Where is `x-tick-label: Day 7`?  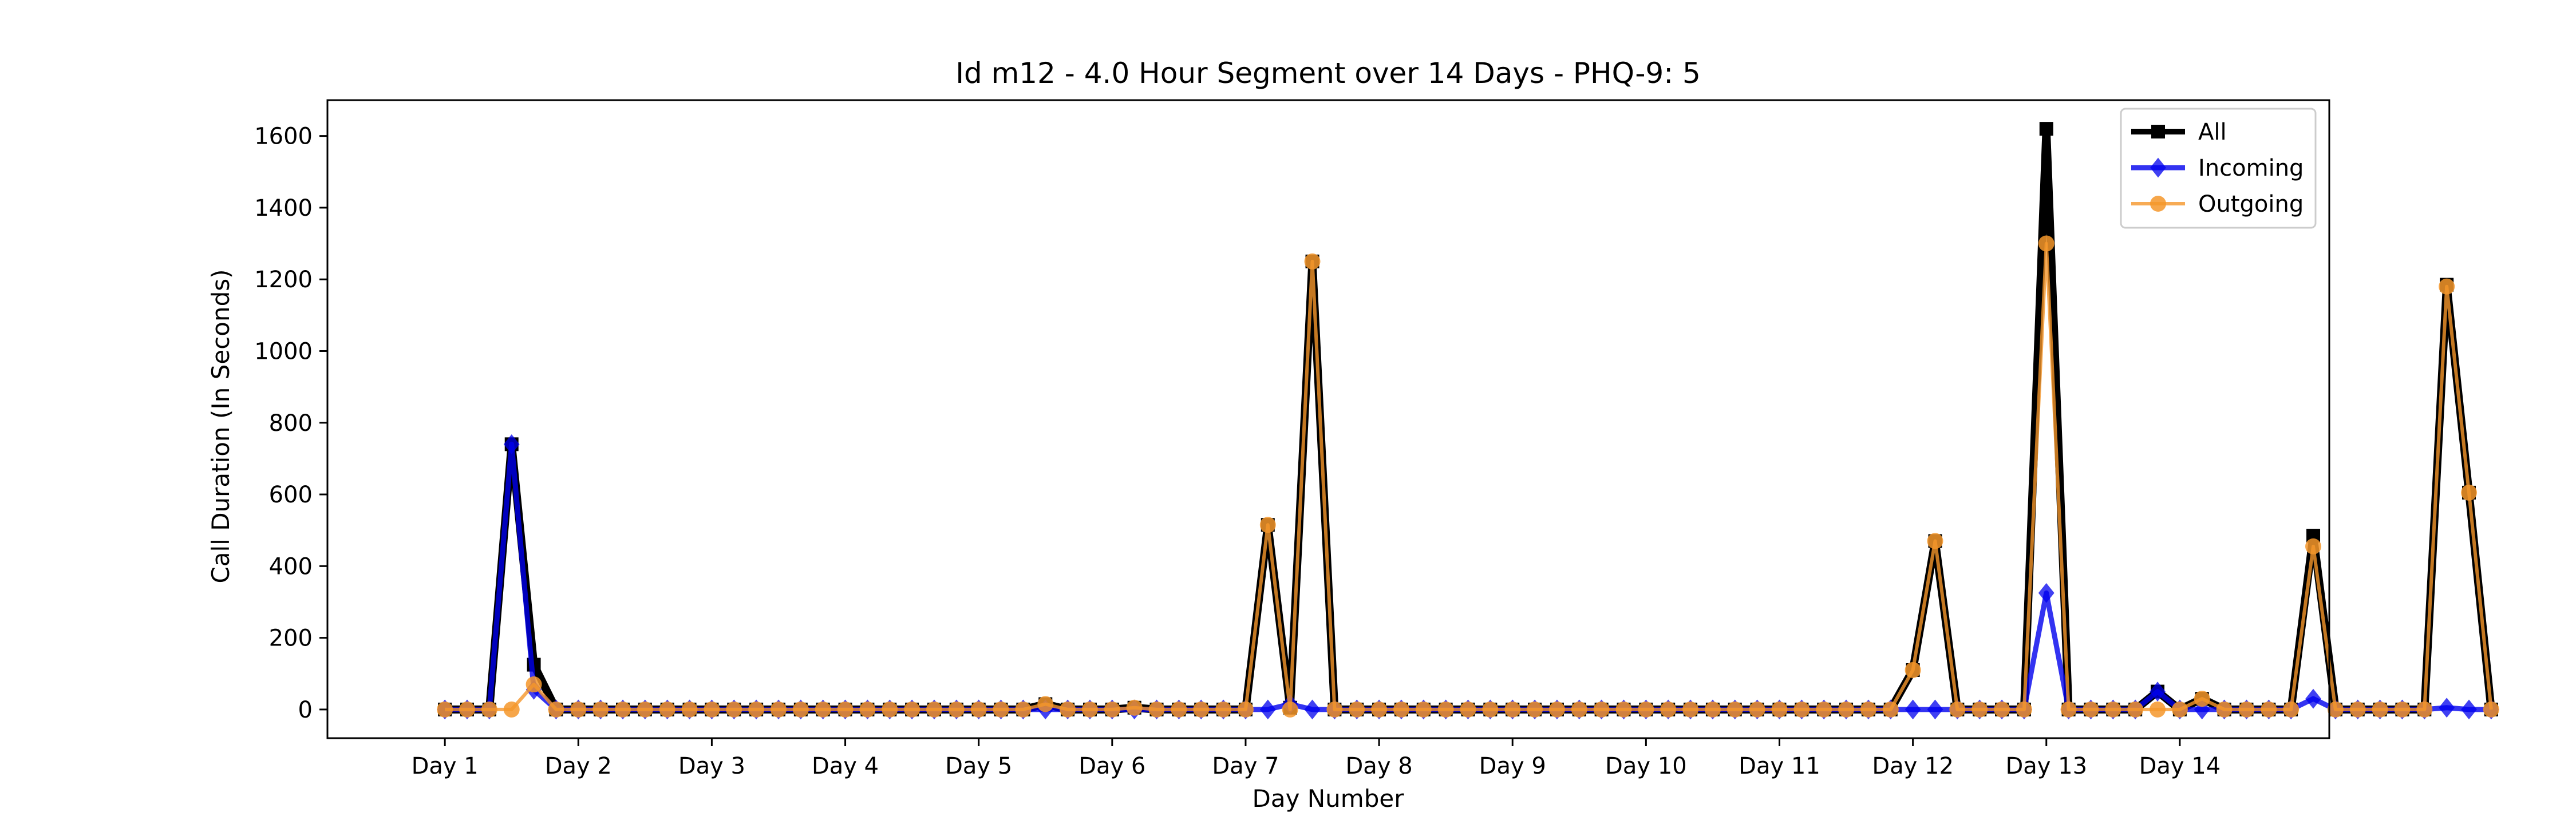 x-tick-label: Day 7 is located at coordinates (1245, 766).